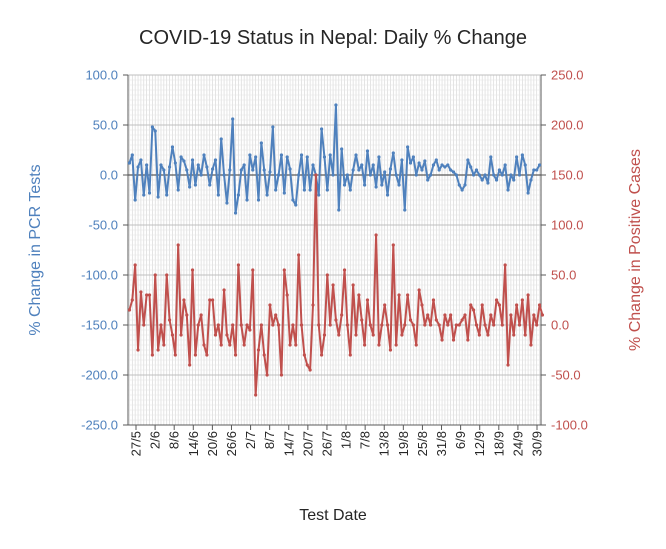 The height and width of the screenshot is (549, 666). What do you see at coordinates (155, 440) in the screenshot?
I see `x-tick-label: 2/6` at bounding box center [155, 440].